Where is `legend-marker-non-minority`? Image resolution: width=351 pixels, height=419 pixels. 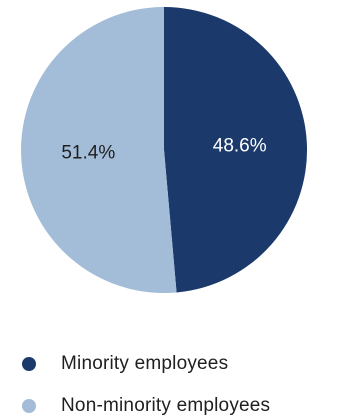
legend-marker-non-minority is located at coordinates (29, 406).